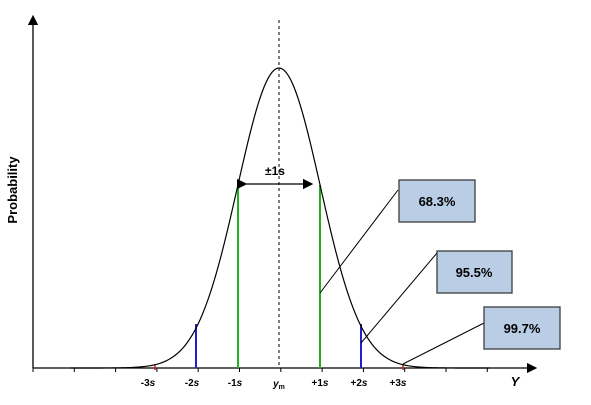 This screenshot has height=405, width=591. I want to click on x-axis-minor-ticks, so click(260, 370).